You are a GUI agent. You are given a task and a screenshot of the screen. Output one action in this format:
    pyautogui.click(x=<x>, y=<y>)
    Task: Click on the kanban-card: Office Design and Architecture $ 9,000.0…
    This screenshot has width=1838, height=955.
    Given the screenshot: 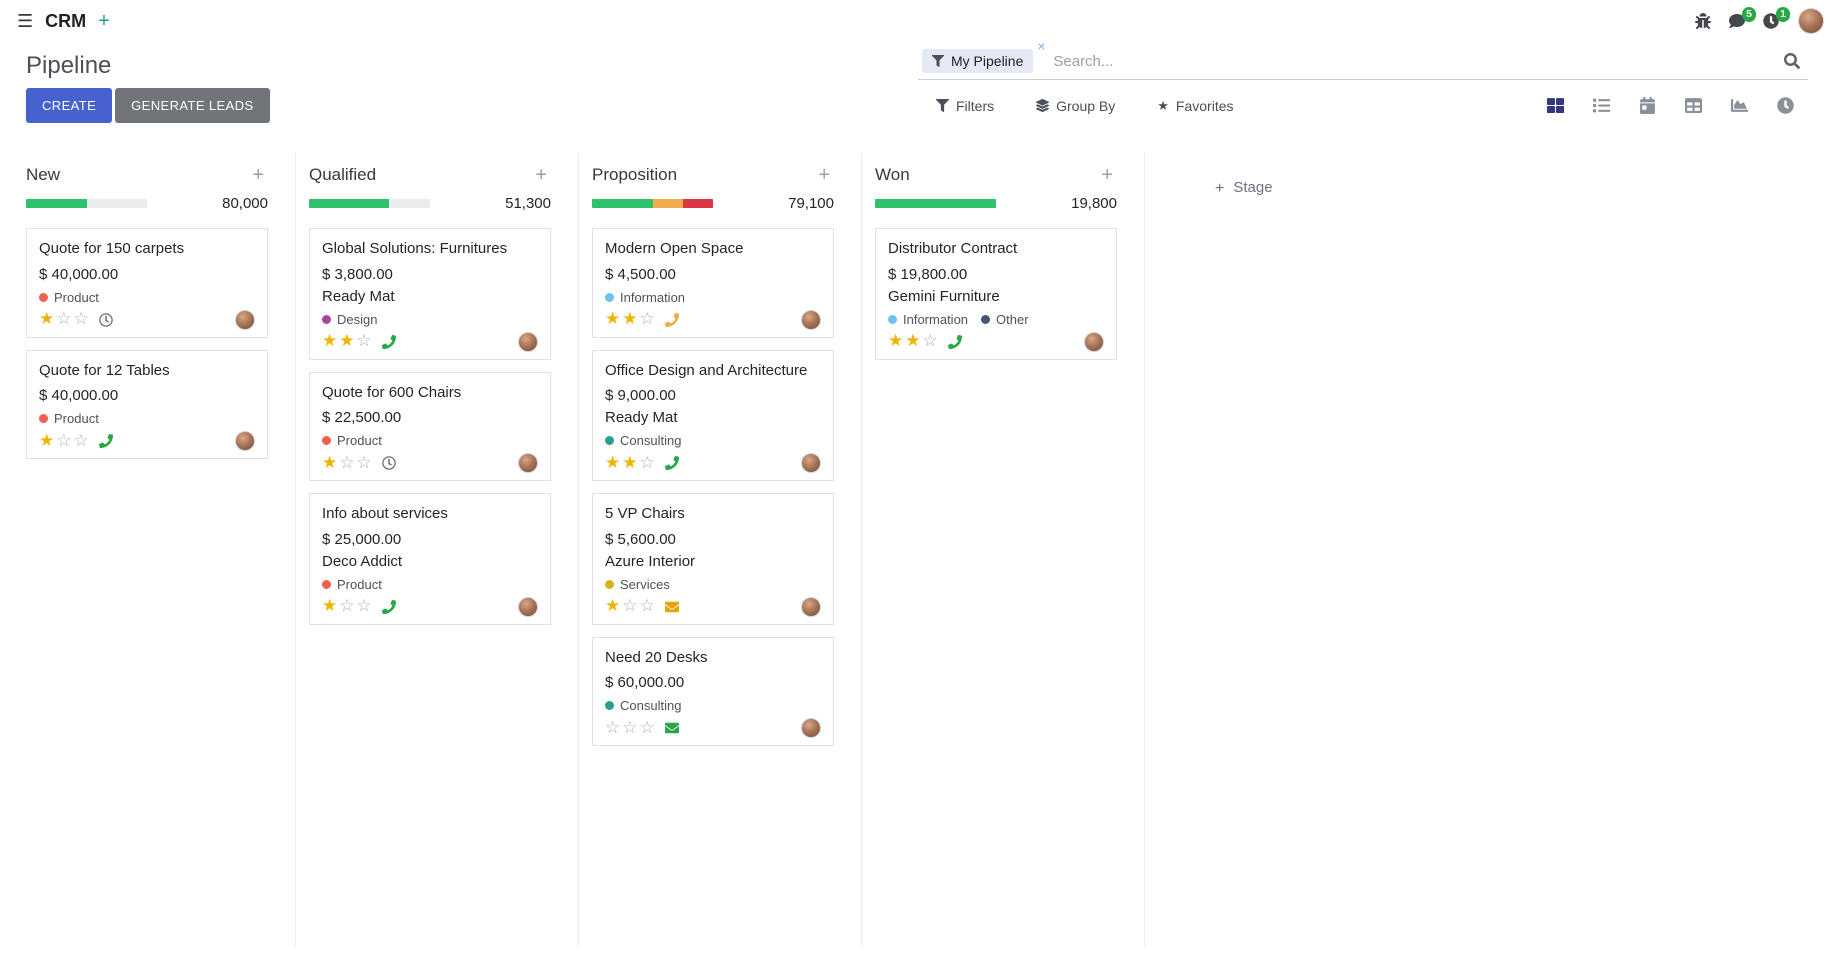 What is the action you would take?
    pyautogui.click(x=713, y=415)
    